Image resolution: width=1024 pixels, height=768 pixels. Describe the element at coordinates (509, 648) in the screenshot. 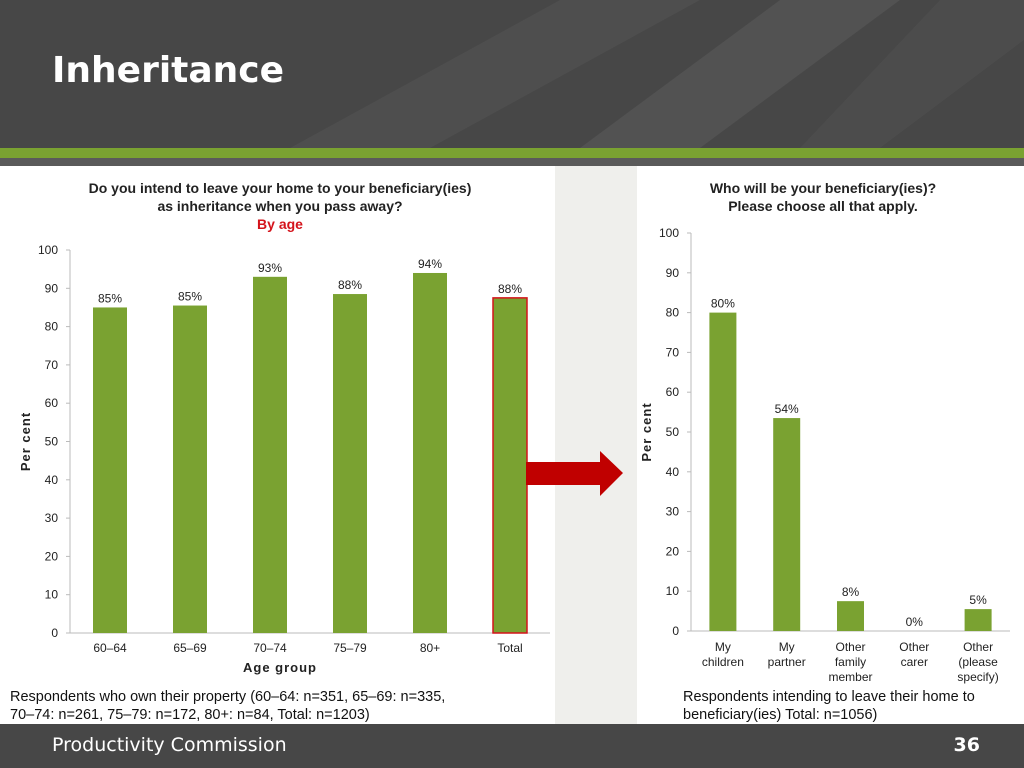

I see `left-category-label: Total` at that location.